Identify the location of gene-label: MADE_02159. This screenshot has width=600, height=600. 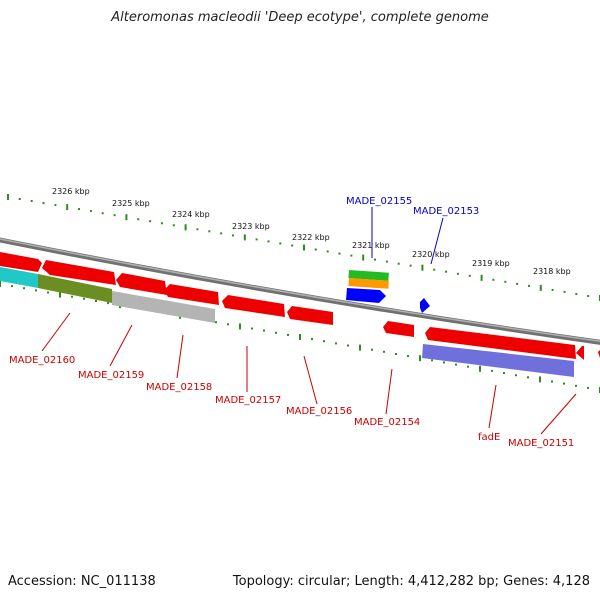
(111, 375).